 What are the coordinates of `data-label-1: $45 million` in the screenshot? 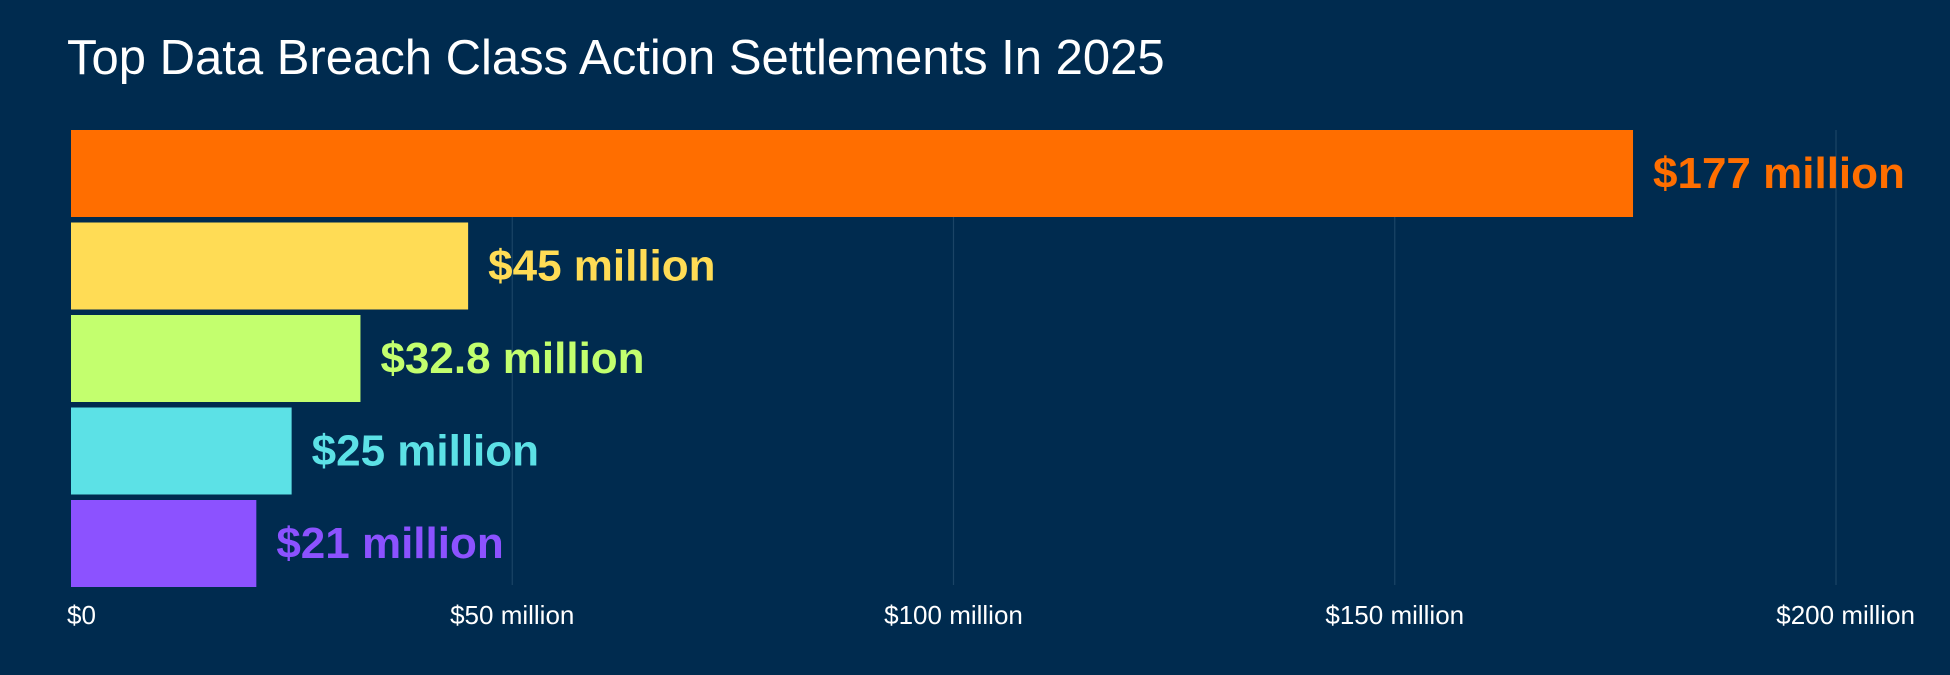 It's located at (601, 266).